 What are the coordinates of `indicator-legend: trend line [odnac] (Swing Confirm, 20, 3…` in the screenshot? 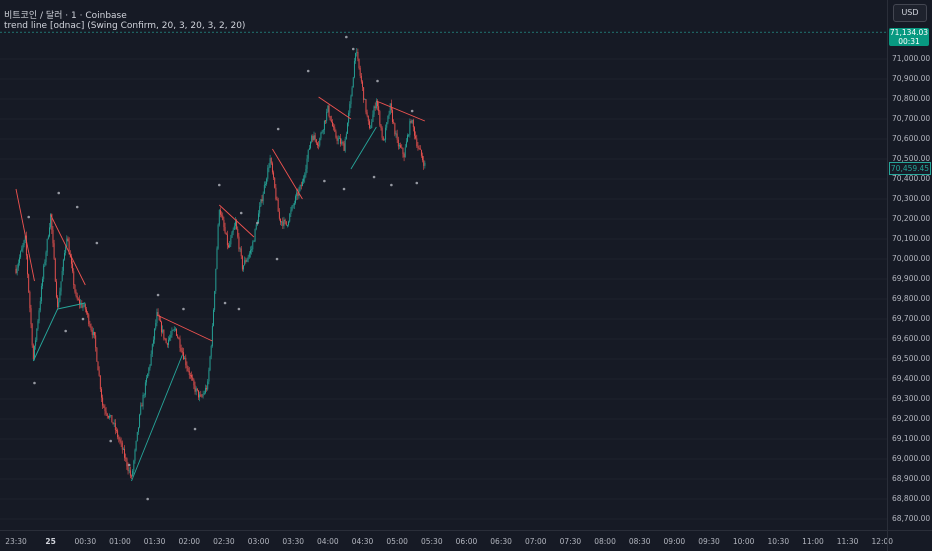 It's located at (125, 26).